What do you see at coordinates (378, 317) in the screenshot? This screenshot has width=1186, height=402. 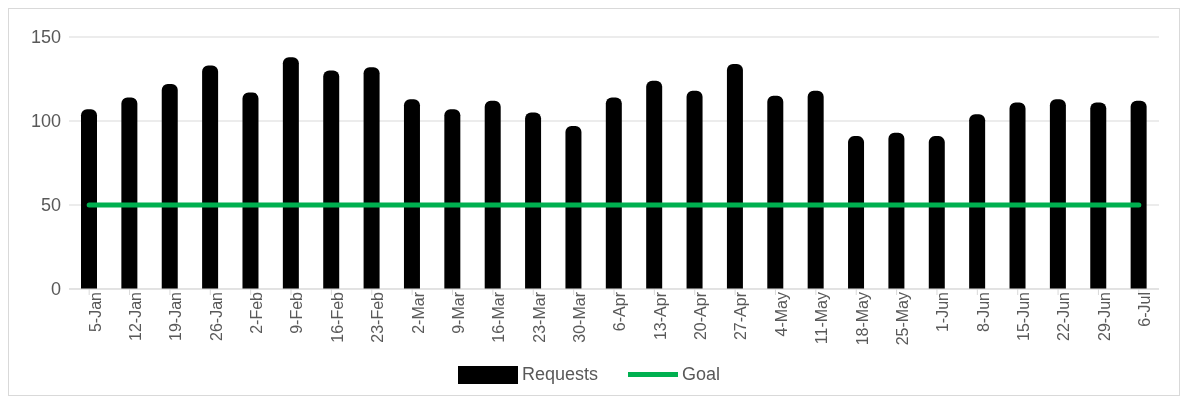 I see `x-tick-label: 23-Feb` at bounding box center [378, 317].